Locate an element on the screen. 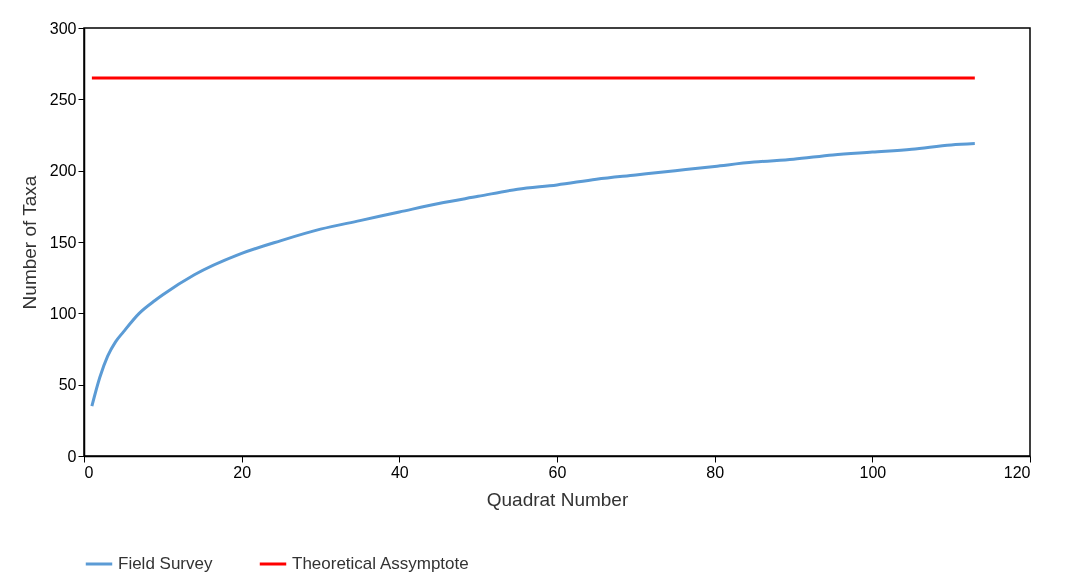 The height and width of the screenshot is (577, 1079). y-tick-label: 250 is located at coordinates (63, 99).